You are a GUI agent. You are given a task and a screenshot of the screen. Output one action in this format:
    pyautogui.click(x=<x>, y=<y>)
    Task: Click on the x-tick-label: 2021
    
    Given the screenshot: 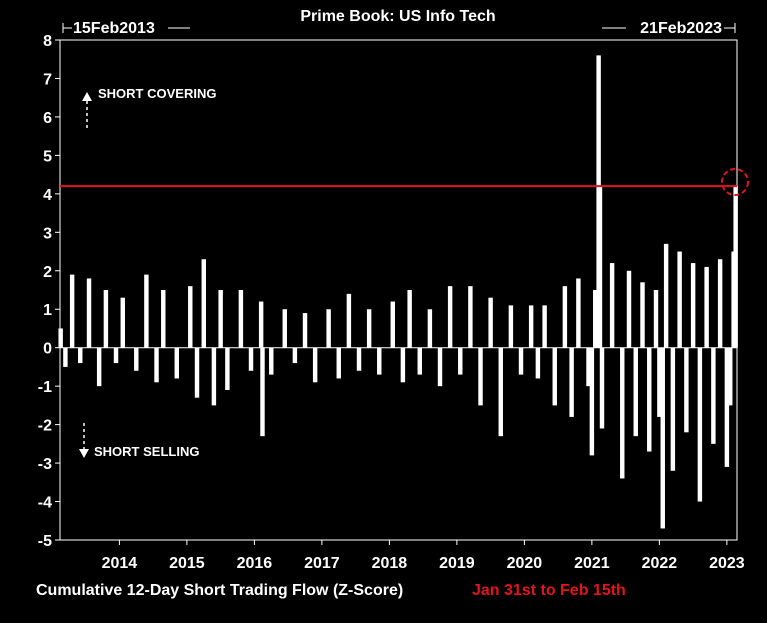 What is the action you would take?
    pyautogui.click(x=592, y=563)
    